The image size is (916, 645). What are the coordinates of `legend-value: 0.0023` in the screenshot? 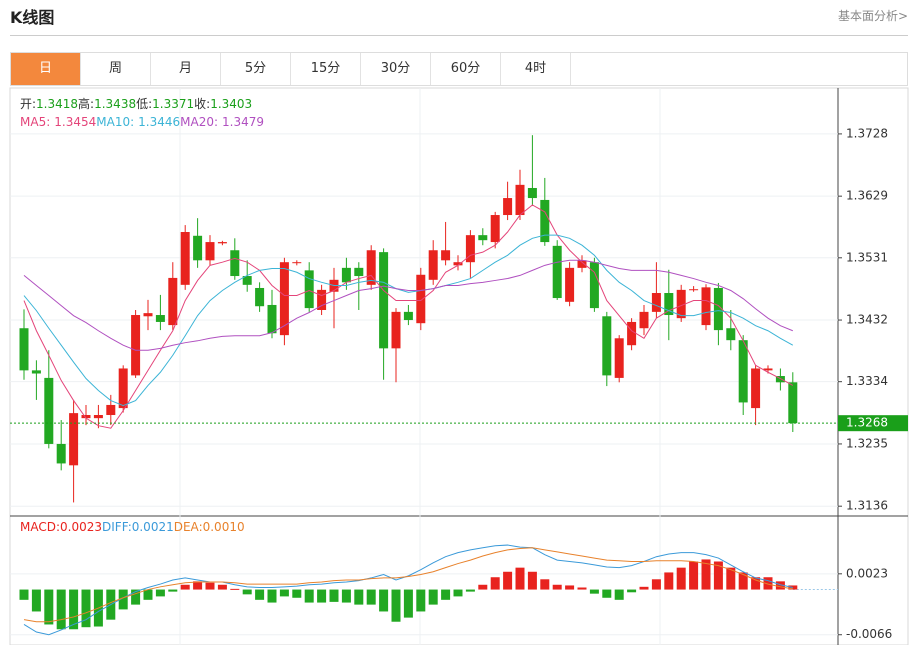 It's located at (81, 527).